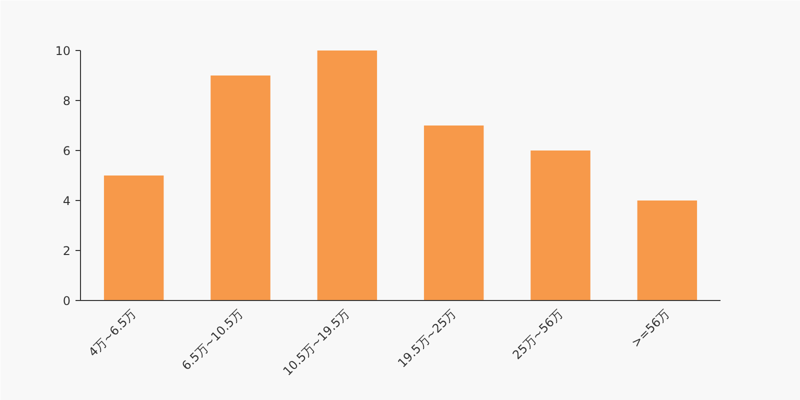 Image resolution: width=800 pixels, height=400 pixels. I want to click on y-tick-label: 8, so click(66, 101).